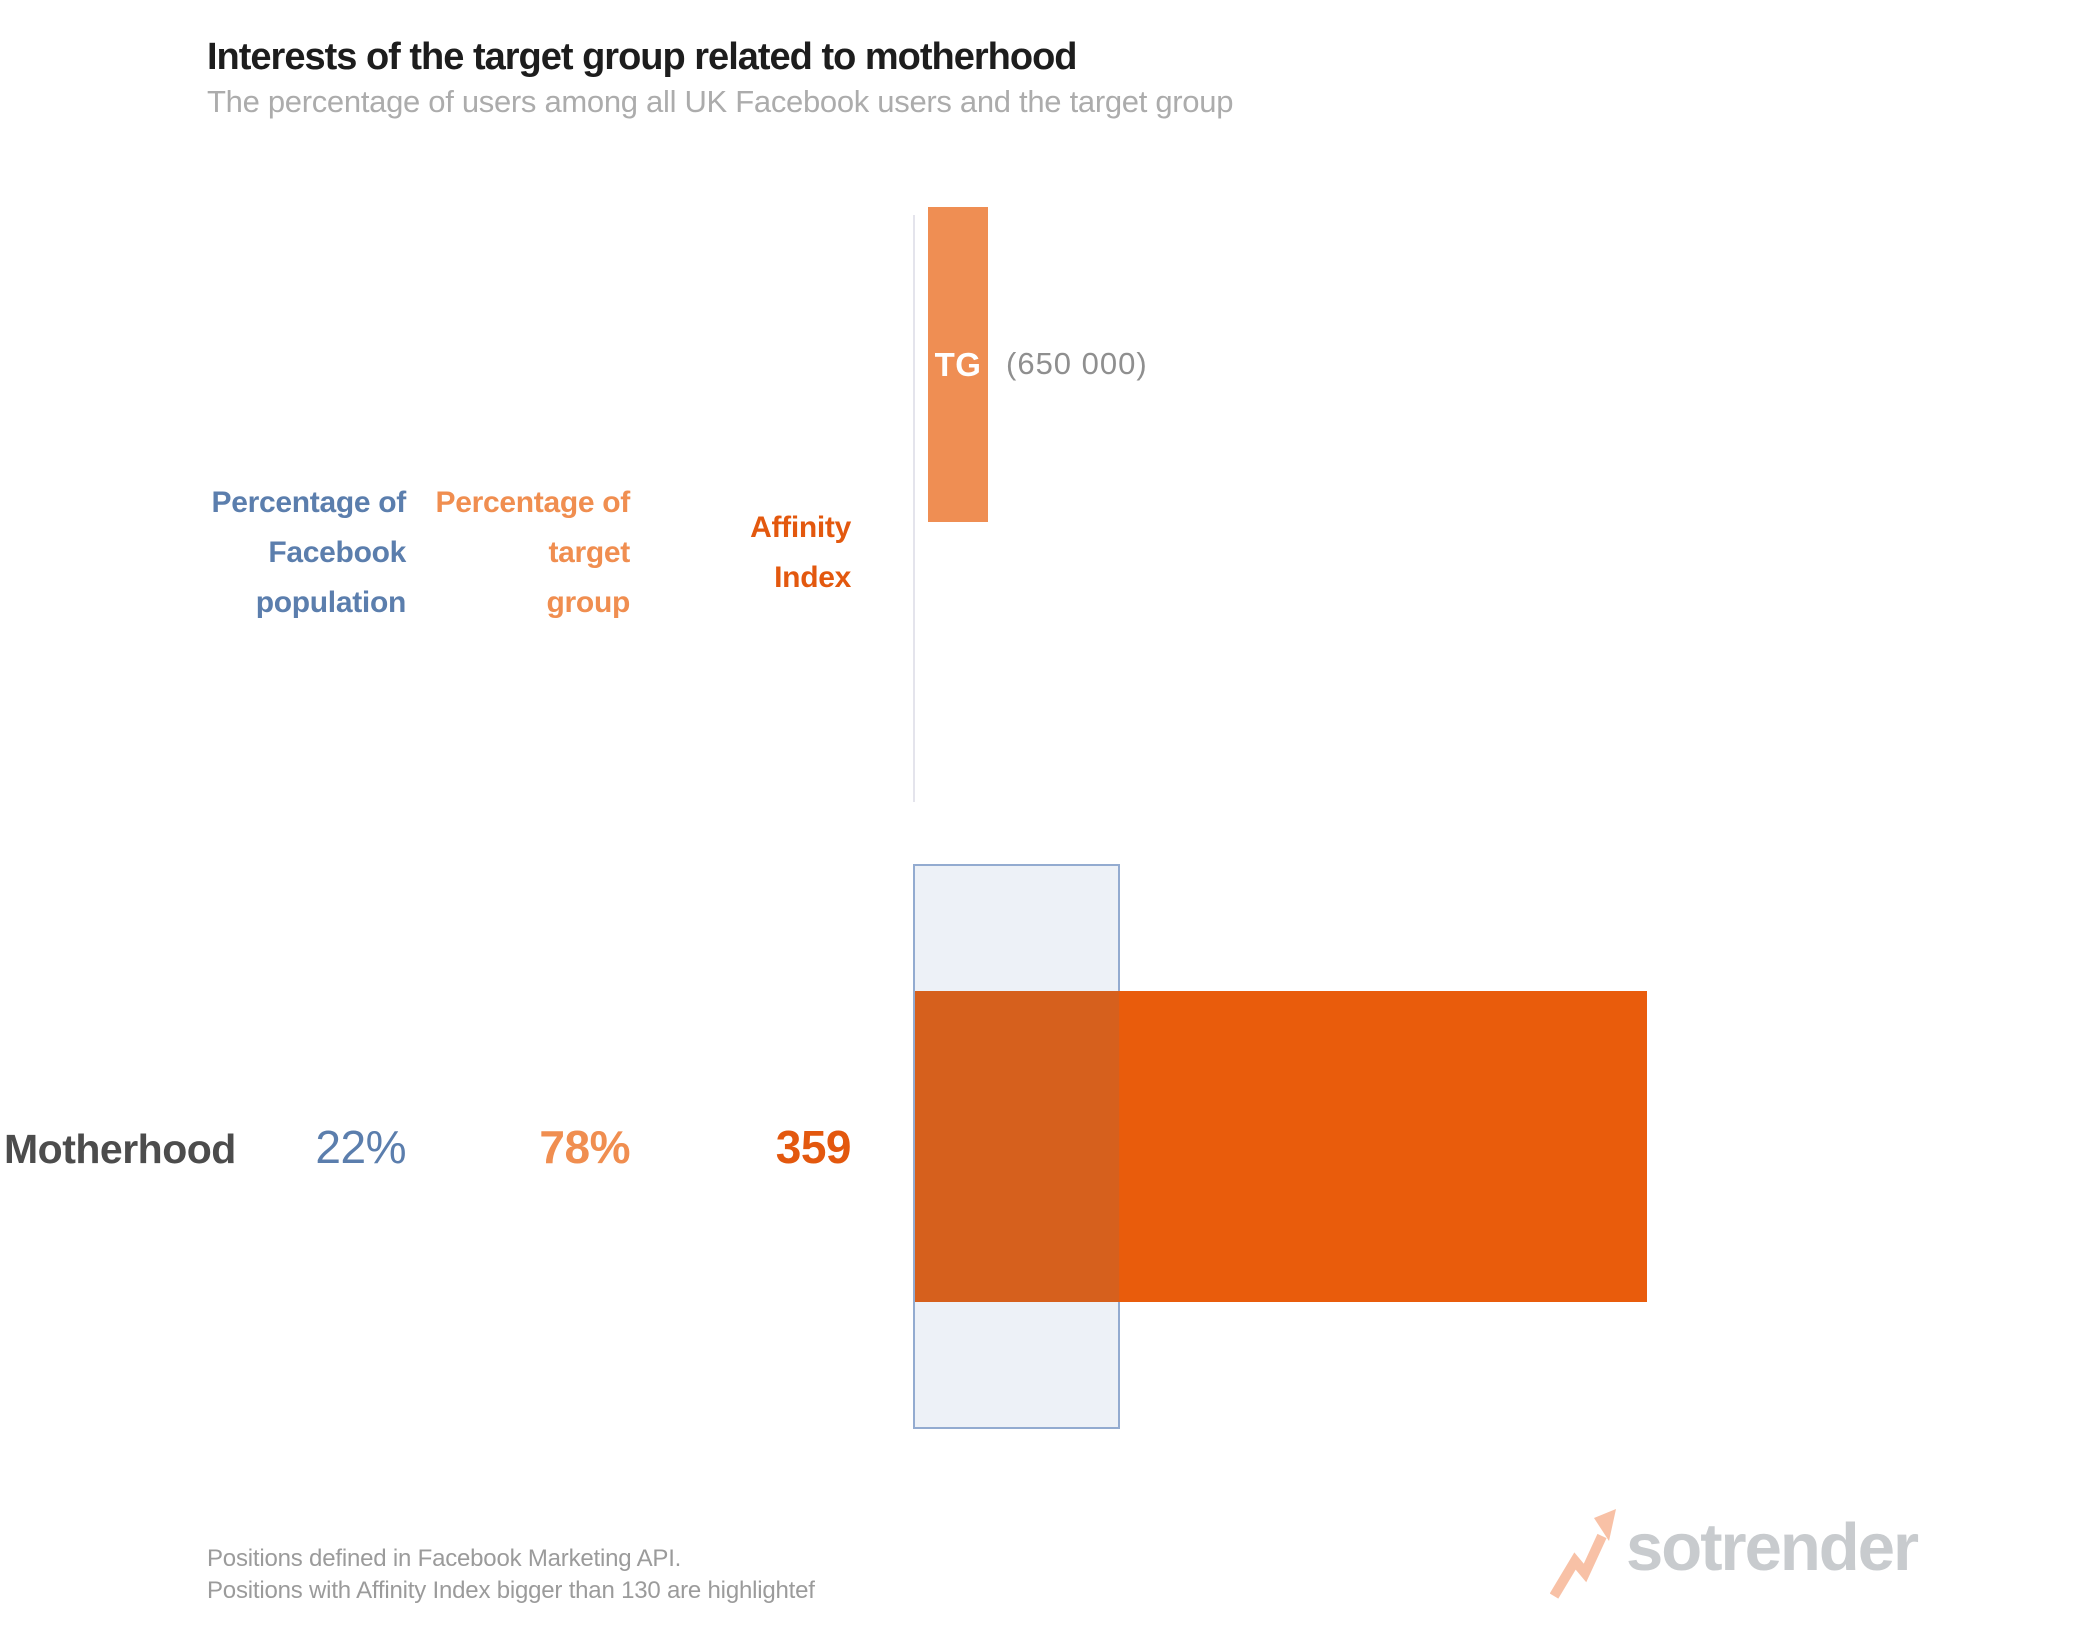 Image resolution: width=2100 pixels, height=1650 pixels. What do you see at coordinates (505, 553) in the screenshot?
I see `column-header-target-group: Percentage of target group` at bounding box center [505, 553].